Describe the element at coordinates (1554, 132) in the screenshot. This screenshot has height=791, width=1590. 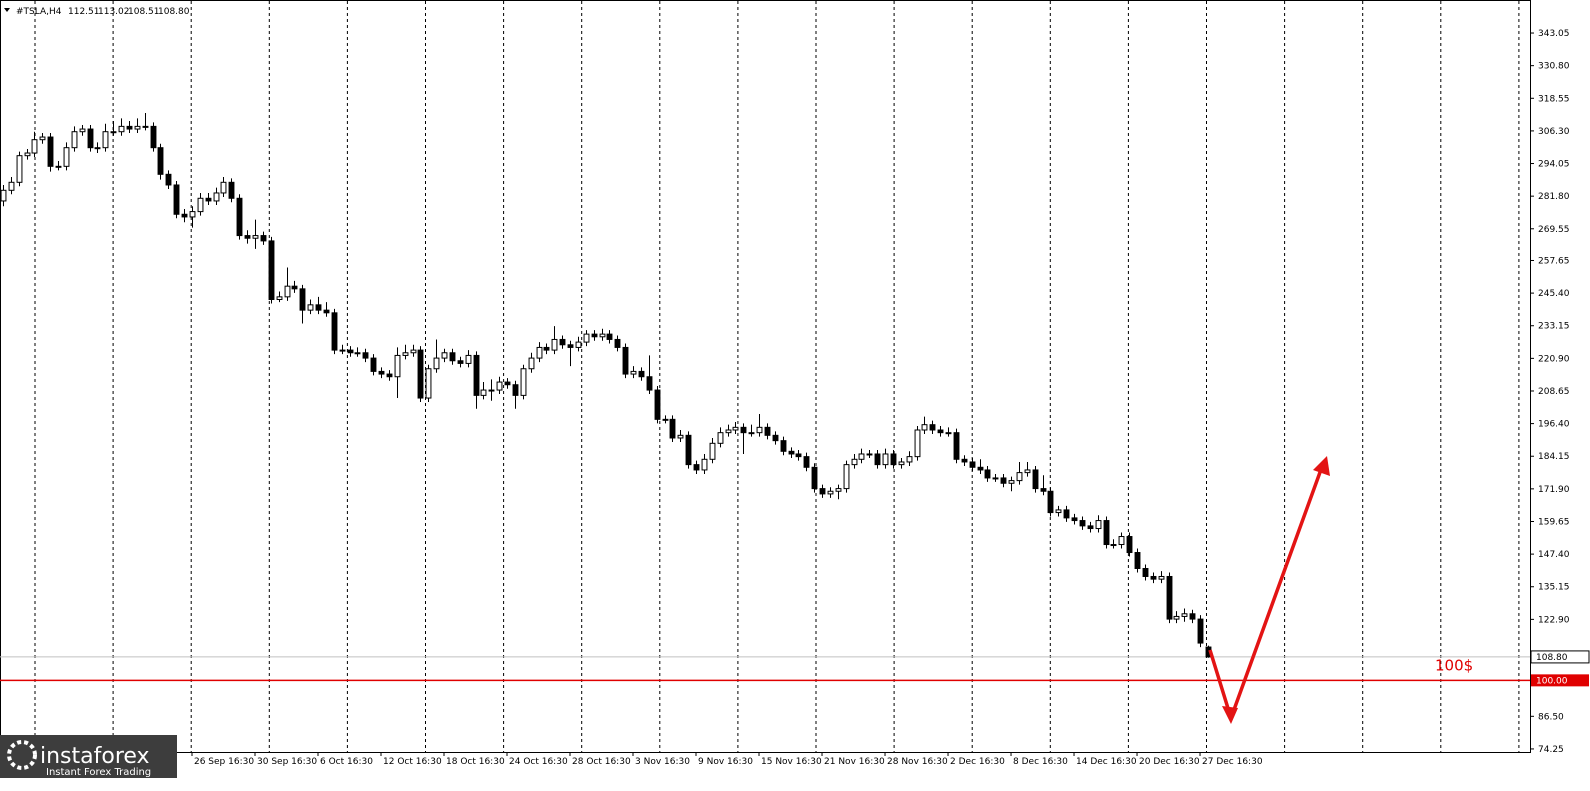
I see `y-tick-label: 306.30` at that location.